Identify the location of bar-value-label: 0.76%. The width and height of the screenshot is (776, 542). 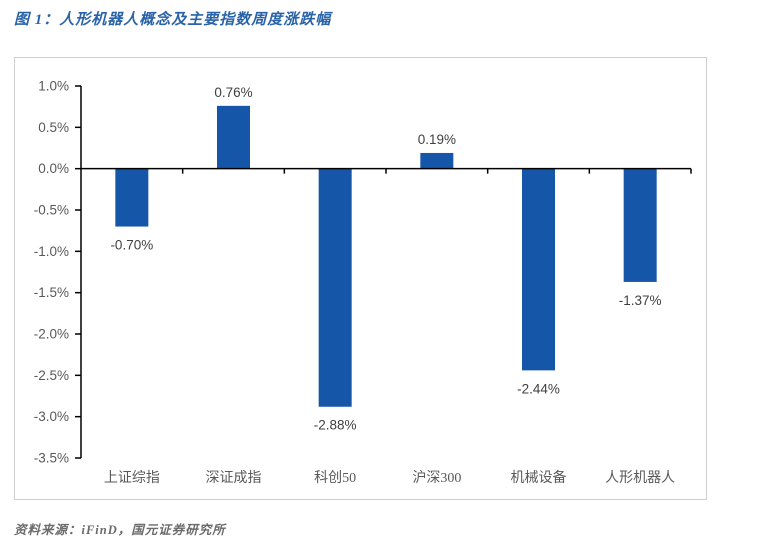
(233, 92).